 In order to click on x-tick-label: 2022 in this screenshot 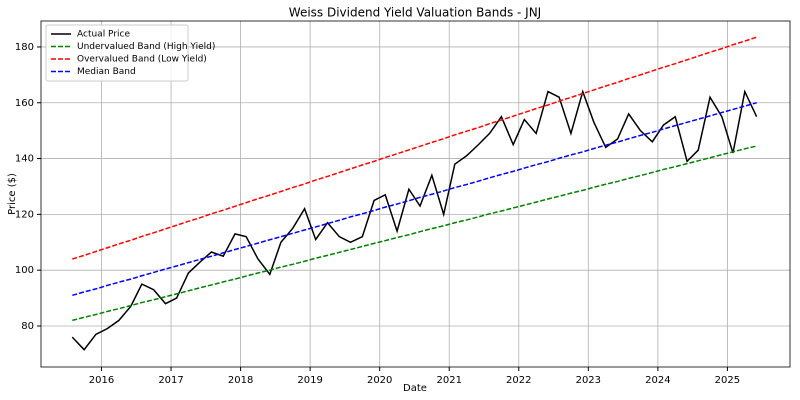, I will do `click(518, 380)`.